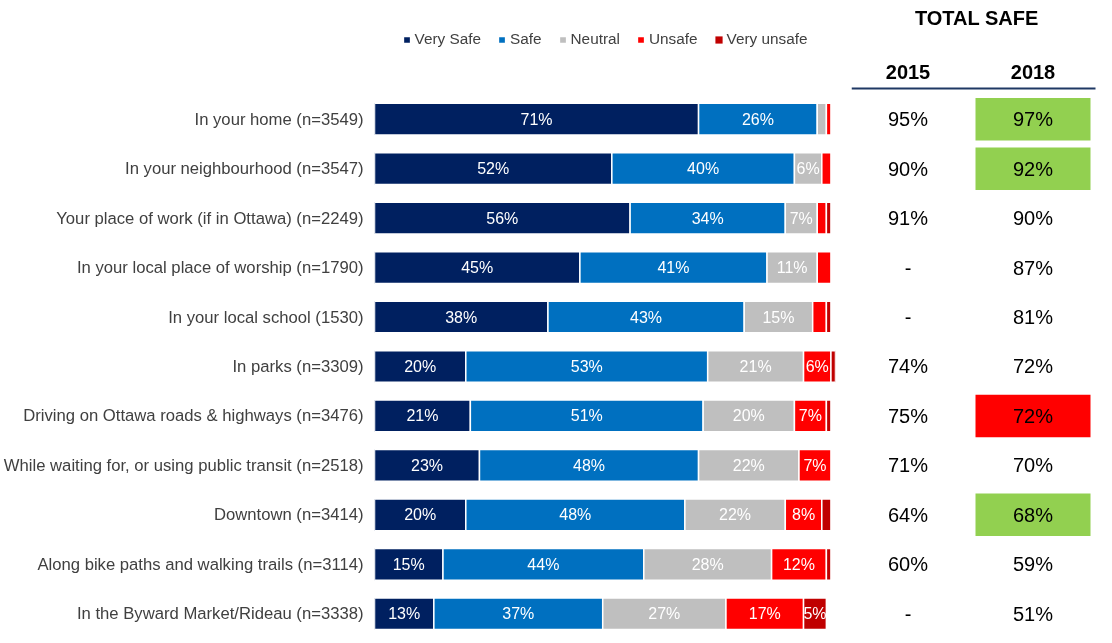 The width and height of the screenshot is (1112, 643). Describe the element at coordinates (798, 564) in the screenshot. I see `data-label: 12%` at that location.